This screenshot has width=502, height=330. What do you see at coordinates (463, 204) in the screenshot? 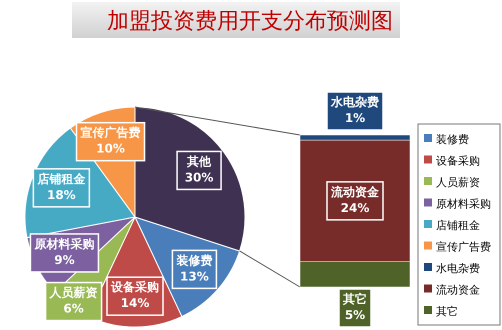
I see `legend-label: 原材料采购` at bounding box center [463, 204].